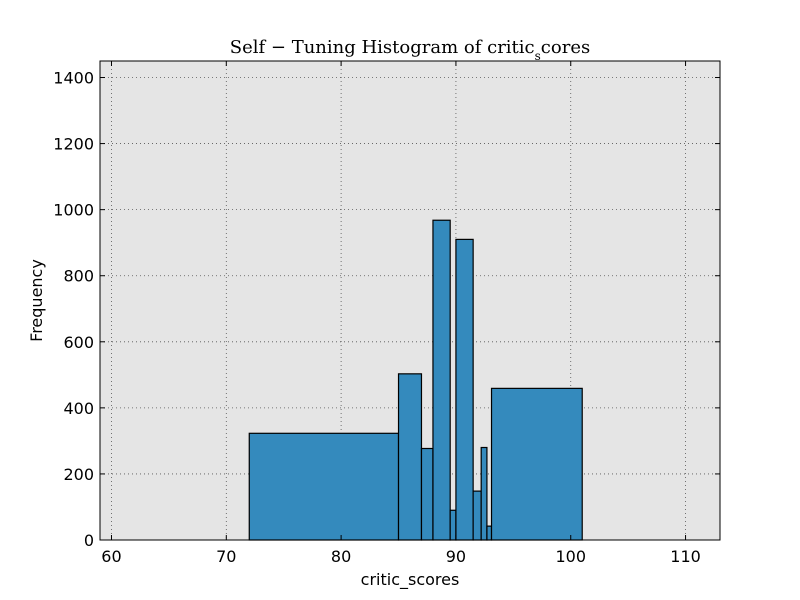 Image resolution: width=800 pixels, height=600 pixels. What do you see at coordinates (341, 556) in the screenshot?
I see `x-tick-label: 80` at bounding box center [341, 556].